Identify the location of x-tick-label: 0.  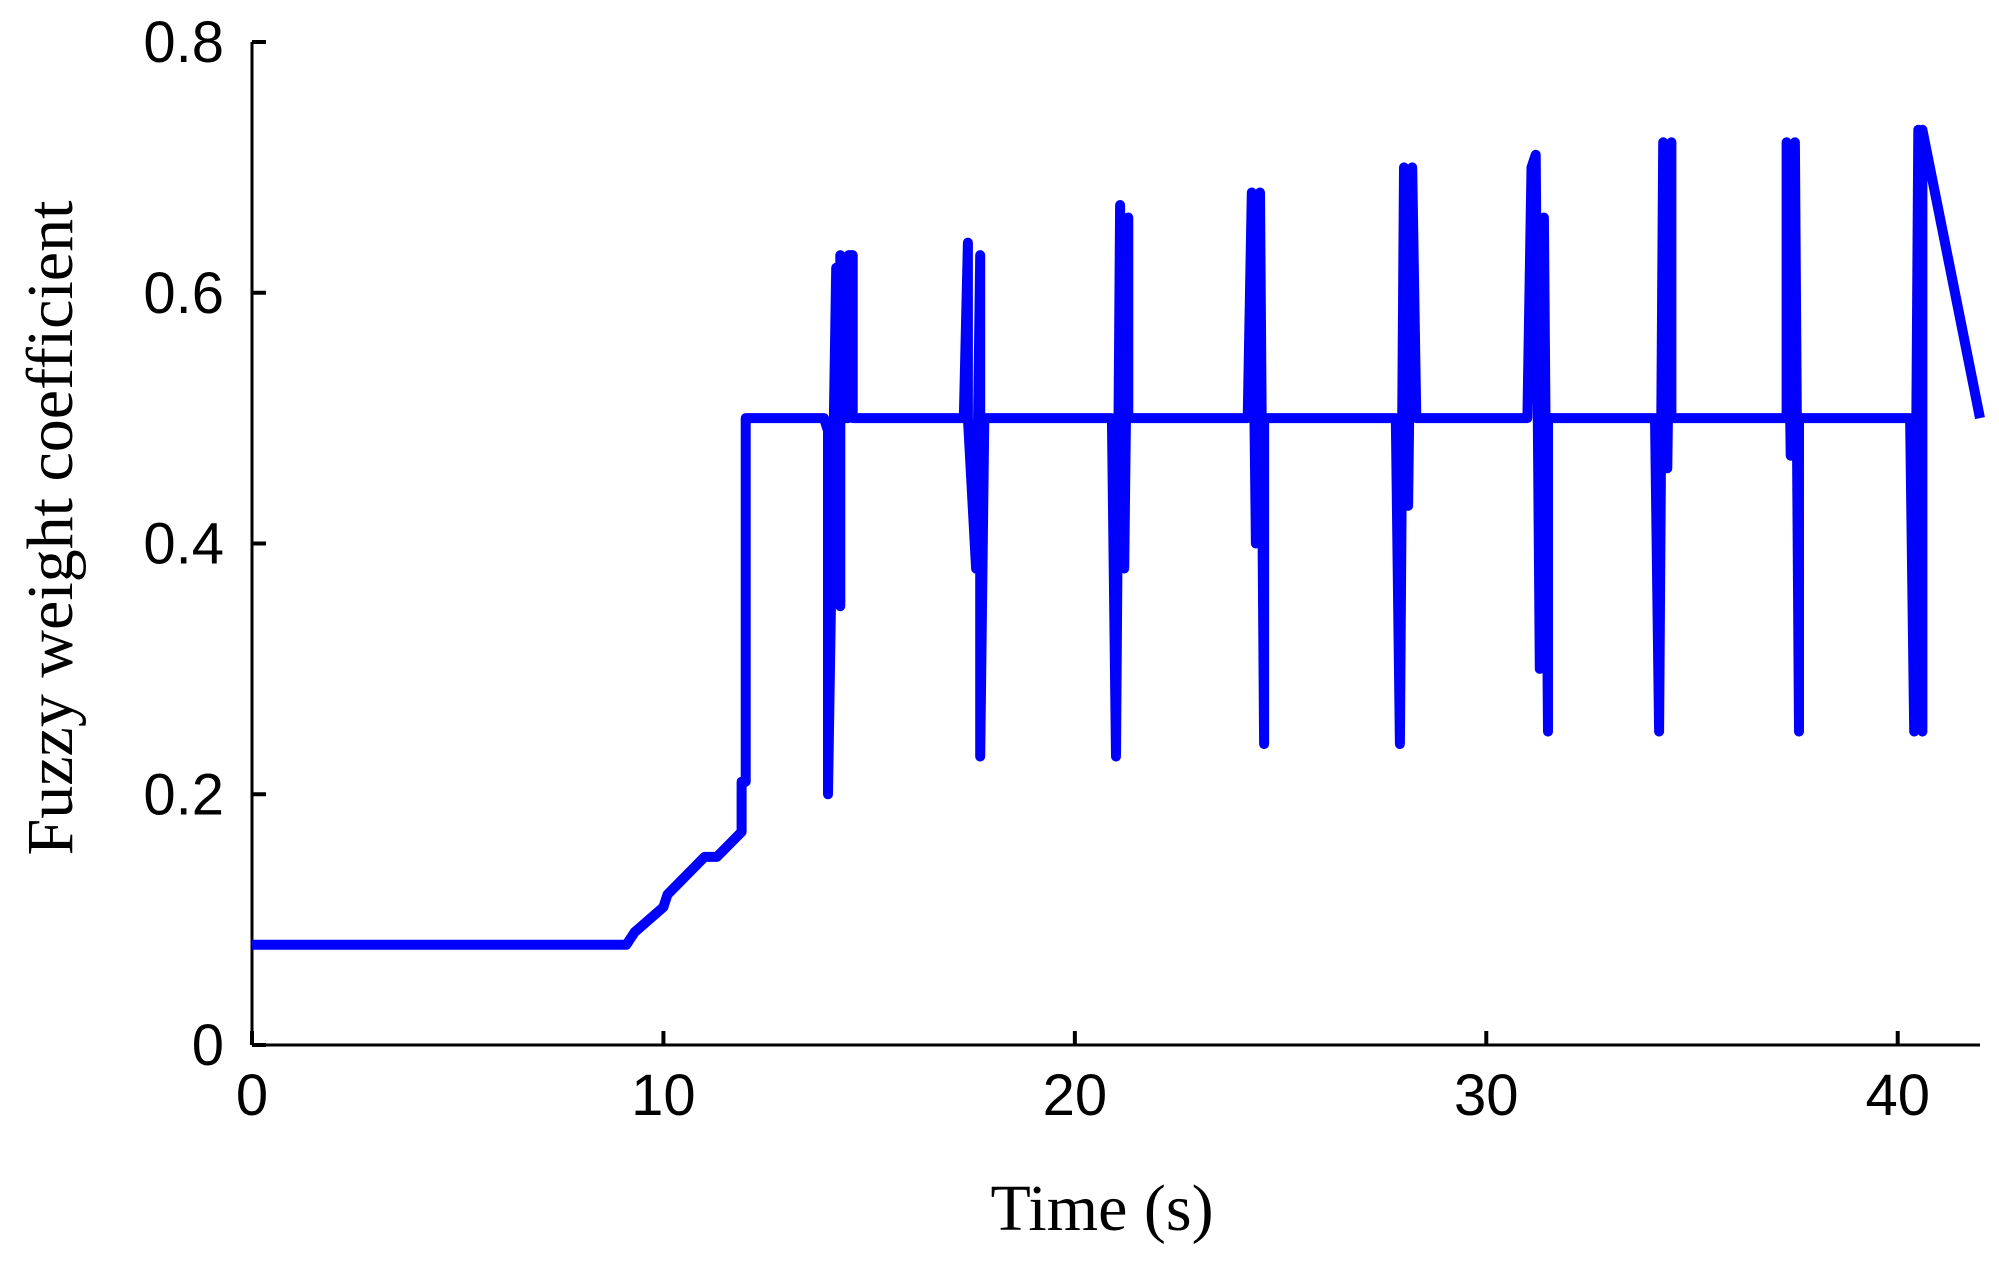
(252, 1095).